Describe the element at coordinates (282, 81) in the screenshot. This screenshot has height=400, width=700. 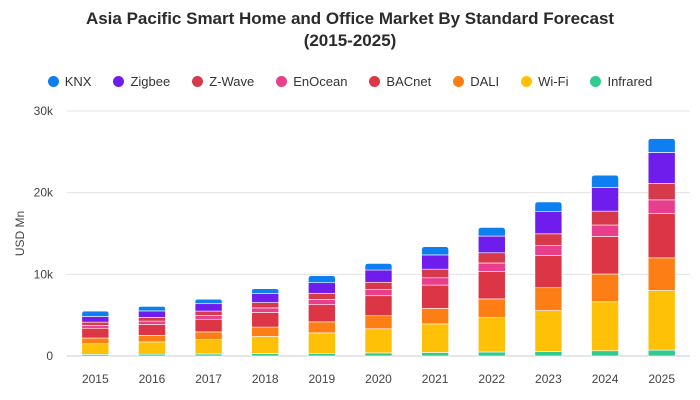
I see `legend-marker-enocean` at that location.